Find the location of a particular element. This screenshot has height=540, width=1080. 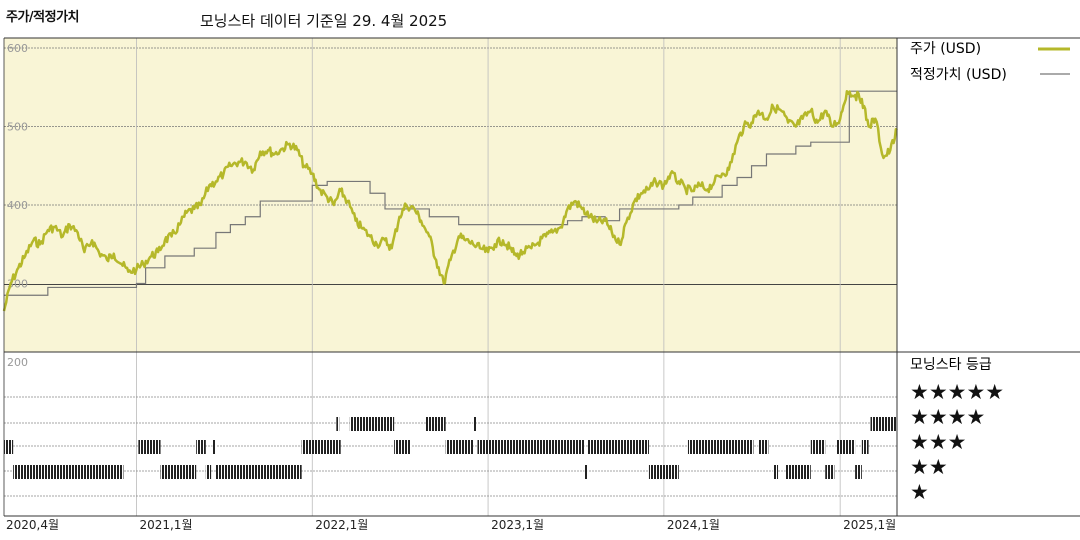

rating-title: 모닝스타 등급 is located at coordinates (951, 365).